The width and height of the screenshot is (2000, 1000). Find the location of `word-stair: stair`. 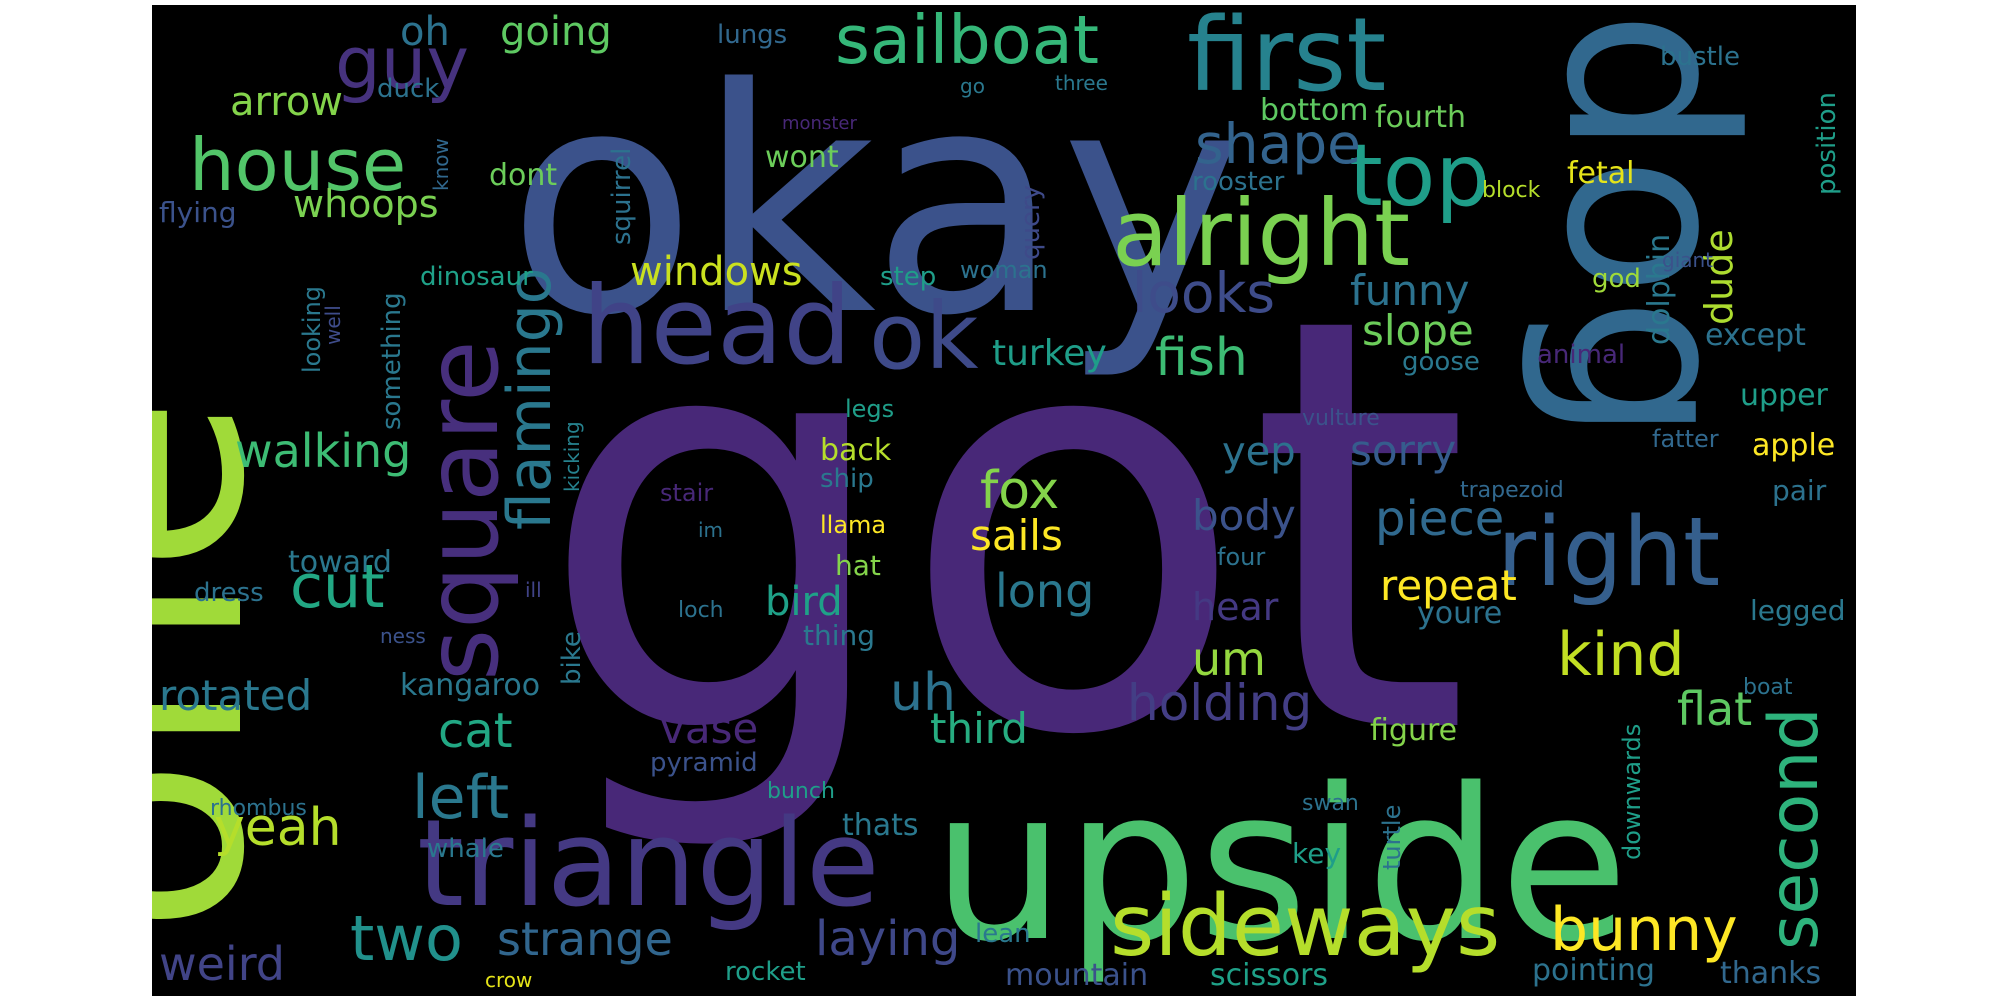

word-stair: stair is located at coordinates (686, 493).